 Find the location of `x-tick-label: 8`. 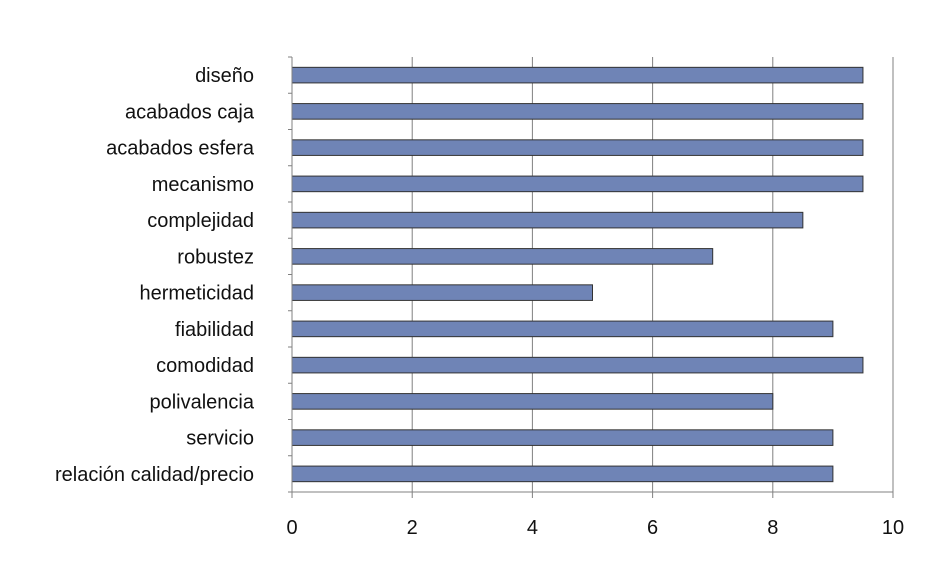

x-tick-label: 8 is located at coordinates (772, 528).